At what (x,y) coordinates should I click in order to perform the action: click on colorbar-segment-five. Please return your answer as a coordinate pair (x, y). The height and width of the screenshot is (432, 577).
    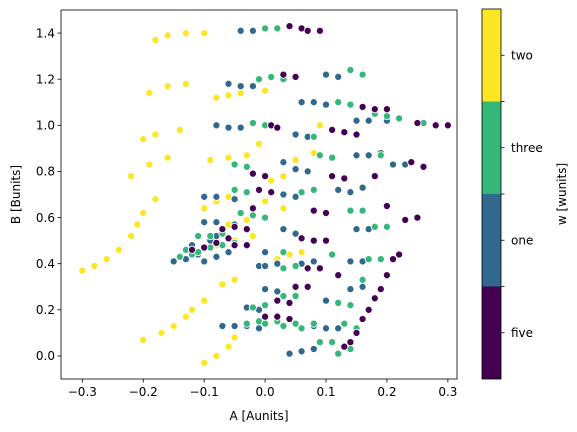
    Looking at the image, I should click on (491, 332).